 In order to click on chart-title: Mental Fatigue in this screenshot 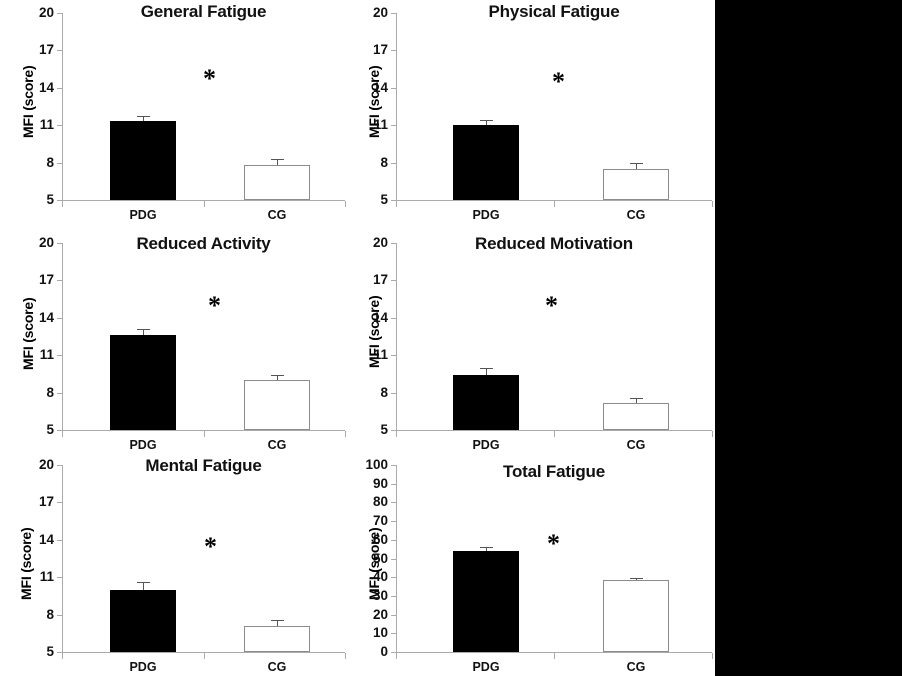, I will do `click(203, 465)`.